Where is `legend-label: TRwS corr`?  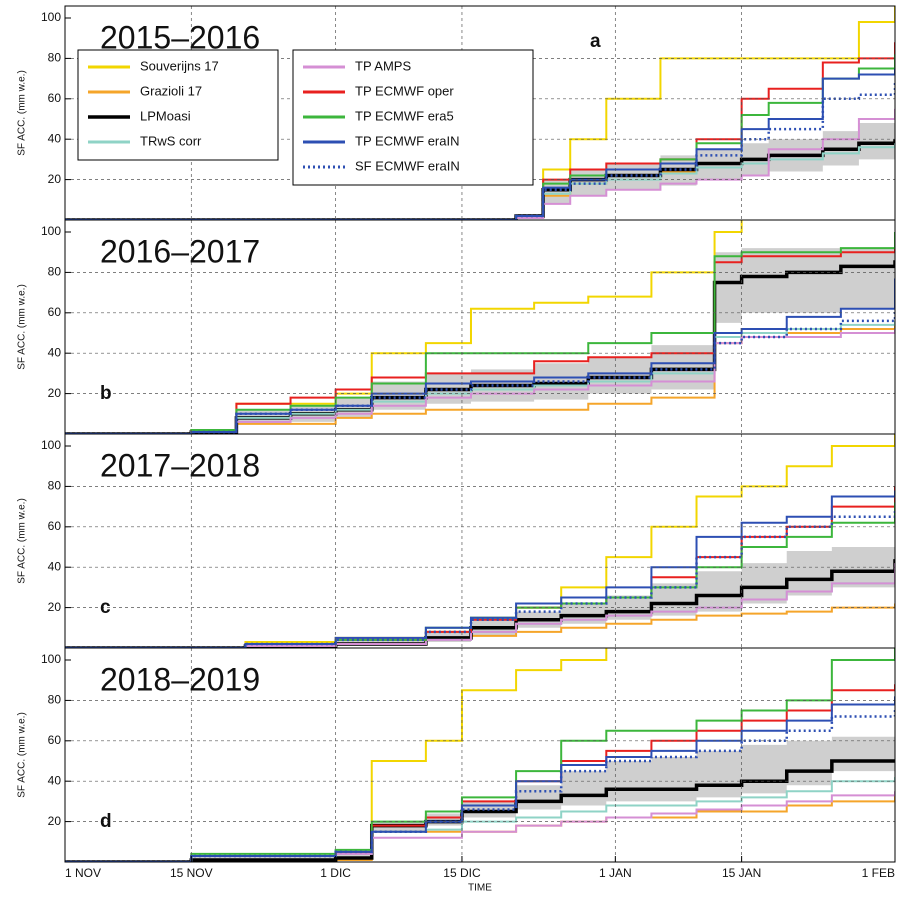
legend-label: TRwS corr is located at coordinates (171, 140).